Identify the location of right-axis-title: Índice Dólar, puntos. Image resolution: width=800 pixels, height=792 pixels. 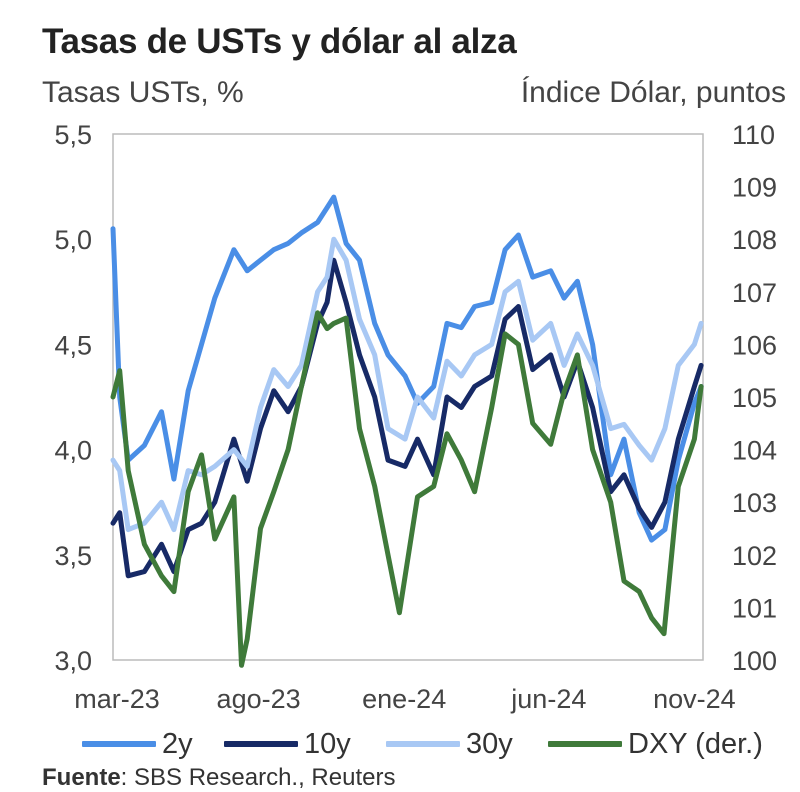
(653, 92).